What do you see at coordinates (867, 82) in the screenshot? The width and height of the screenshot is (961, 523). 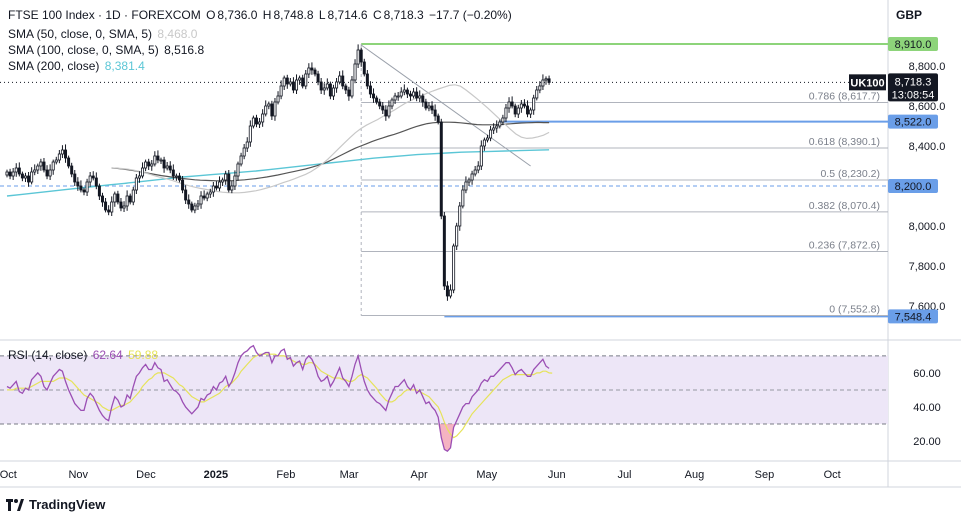 I see `symbol-tag-bg` at bounding box center [867, 82].